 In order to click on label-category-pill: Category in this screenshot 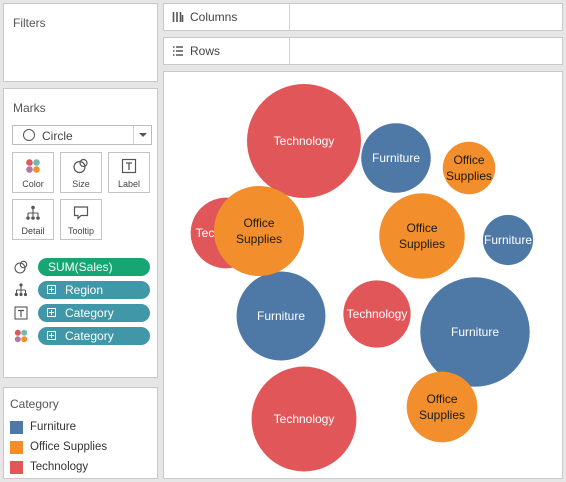, I will do `click(94, 313)`.